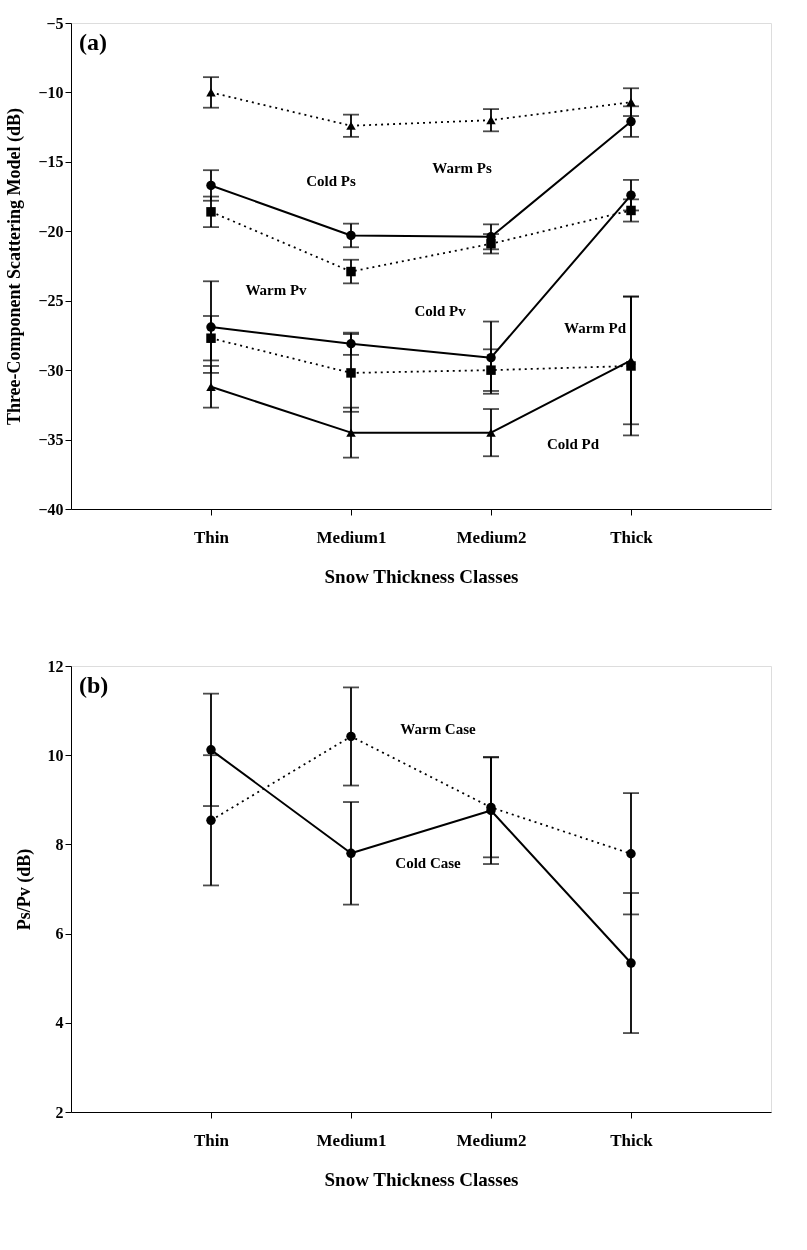  What do you see at coordinates (51, 301) in the screenshot?
I see `y-tick-label: −25` at bounding box center [51, 301].